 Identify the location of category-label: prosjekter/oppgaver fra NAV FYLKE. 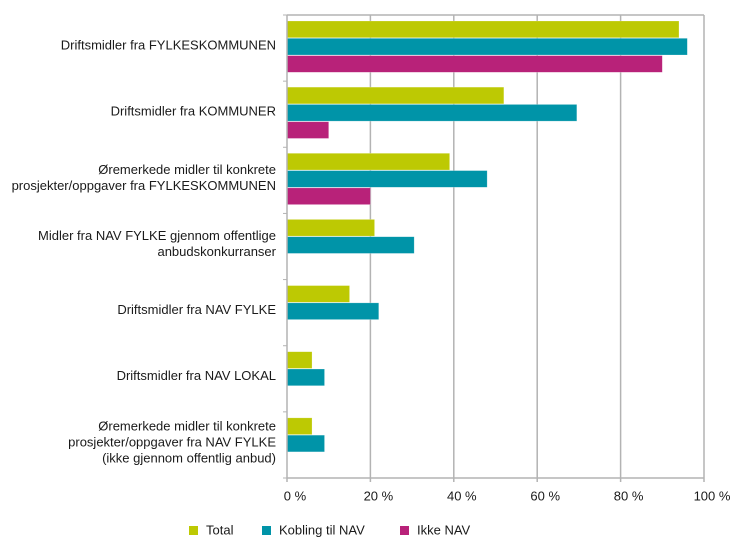
(172, 441).